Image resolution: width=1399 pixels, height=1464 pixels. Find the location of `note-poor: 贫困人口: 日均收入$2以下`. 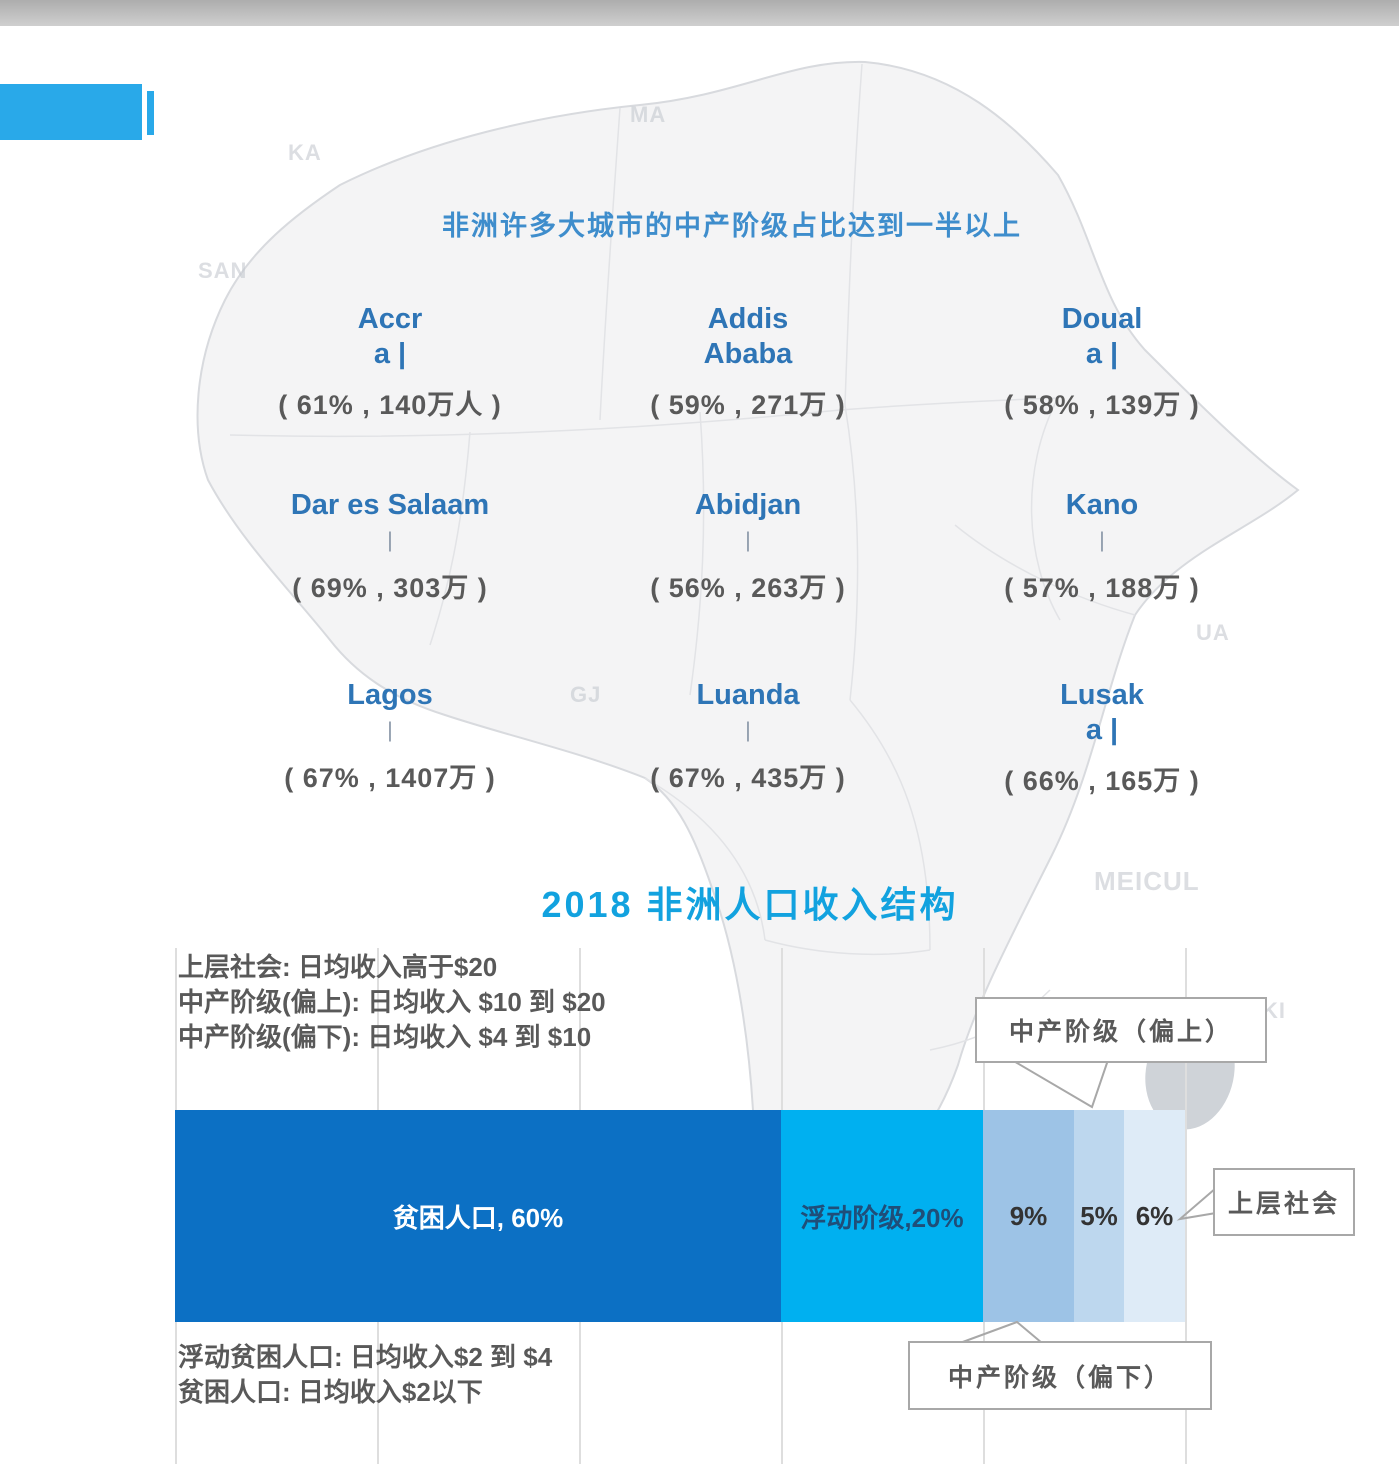

note-poor: 贫困人口: 日均收入$2以下 is located at coordinates (330, 1392).